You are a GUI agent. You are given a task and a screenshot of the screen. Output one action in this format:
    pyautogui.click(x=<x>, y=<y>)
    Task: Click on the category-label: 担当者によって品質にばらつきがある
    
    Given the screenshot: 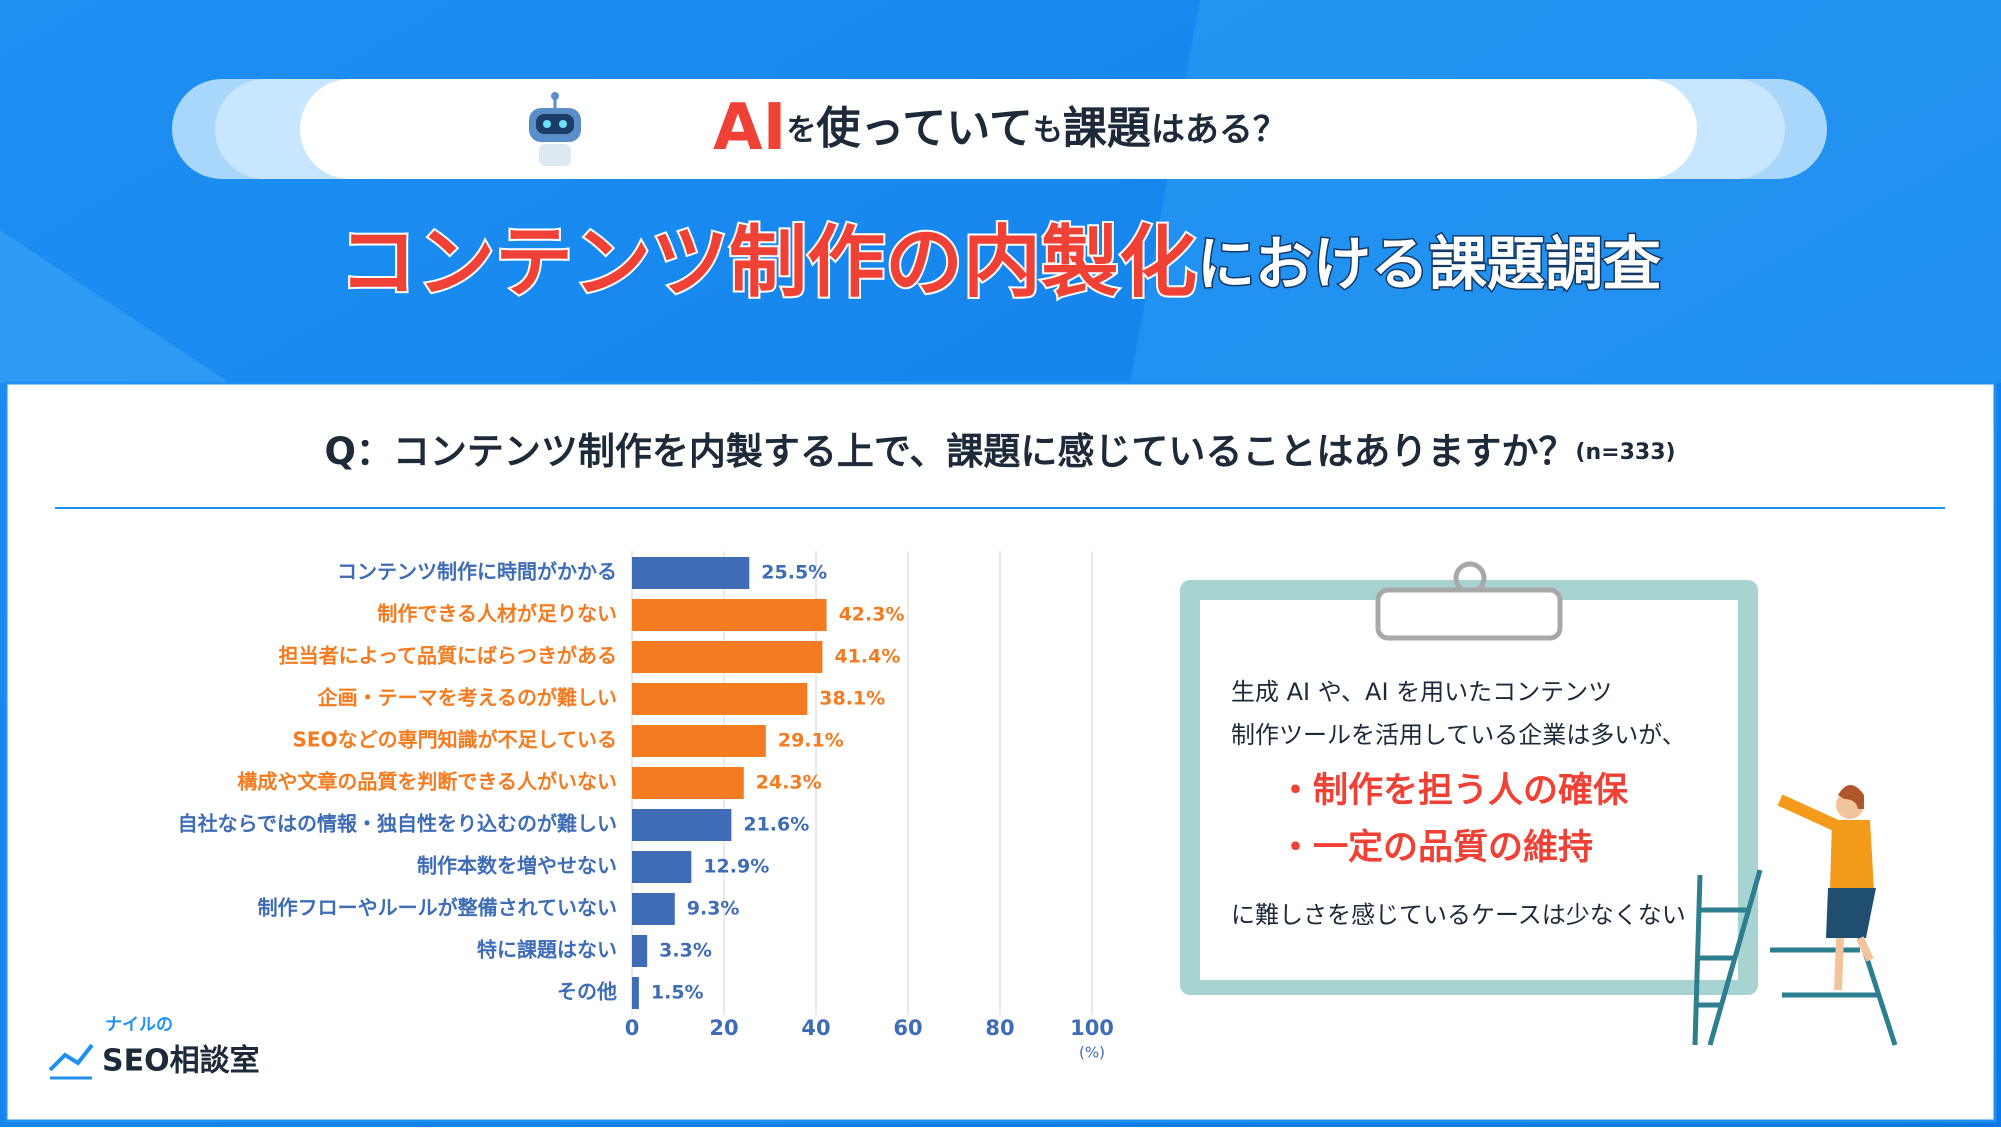 What is the action you would take?
    pyautogui.click(x=448, y=656)
    